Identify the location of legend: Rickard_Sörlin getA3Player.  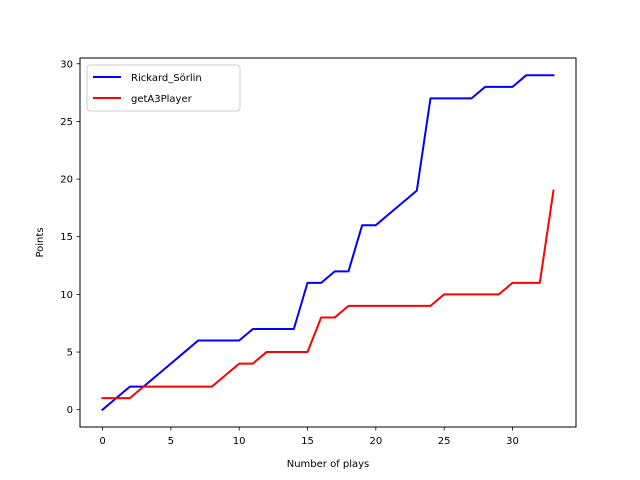
(163, 88).